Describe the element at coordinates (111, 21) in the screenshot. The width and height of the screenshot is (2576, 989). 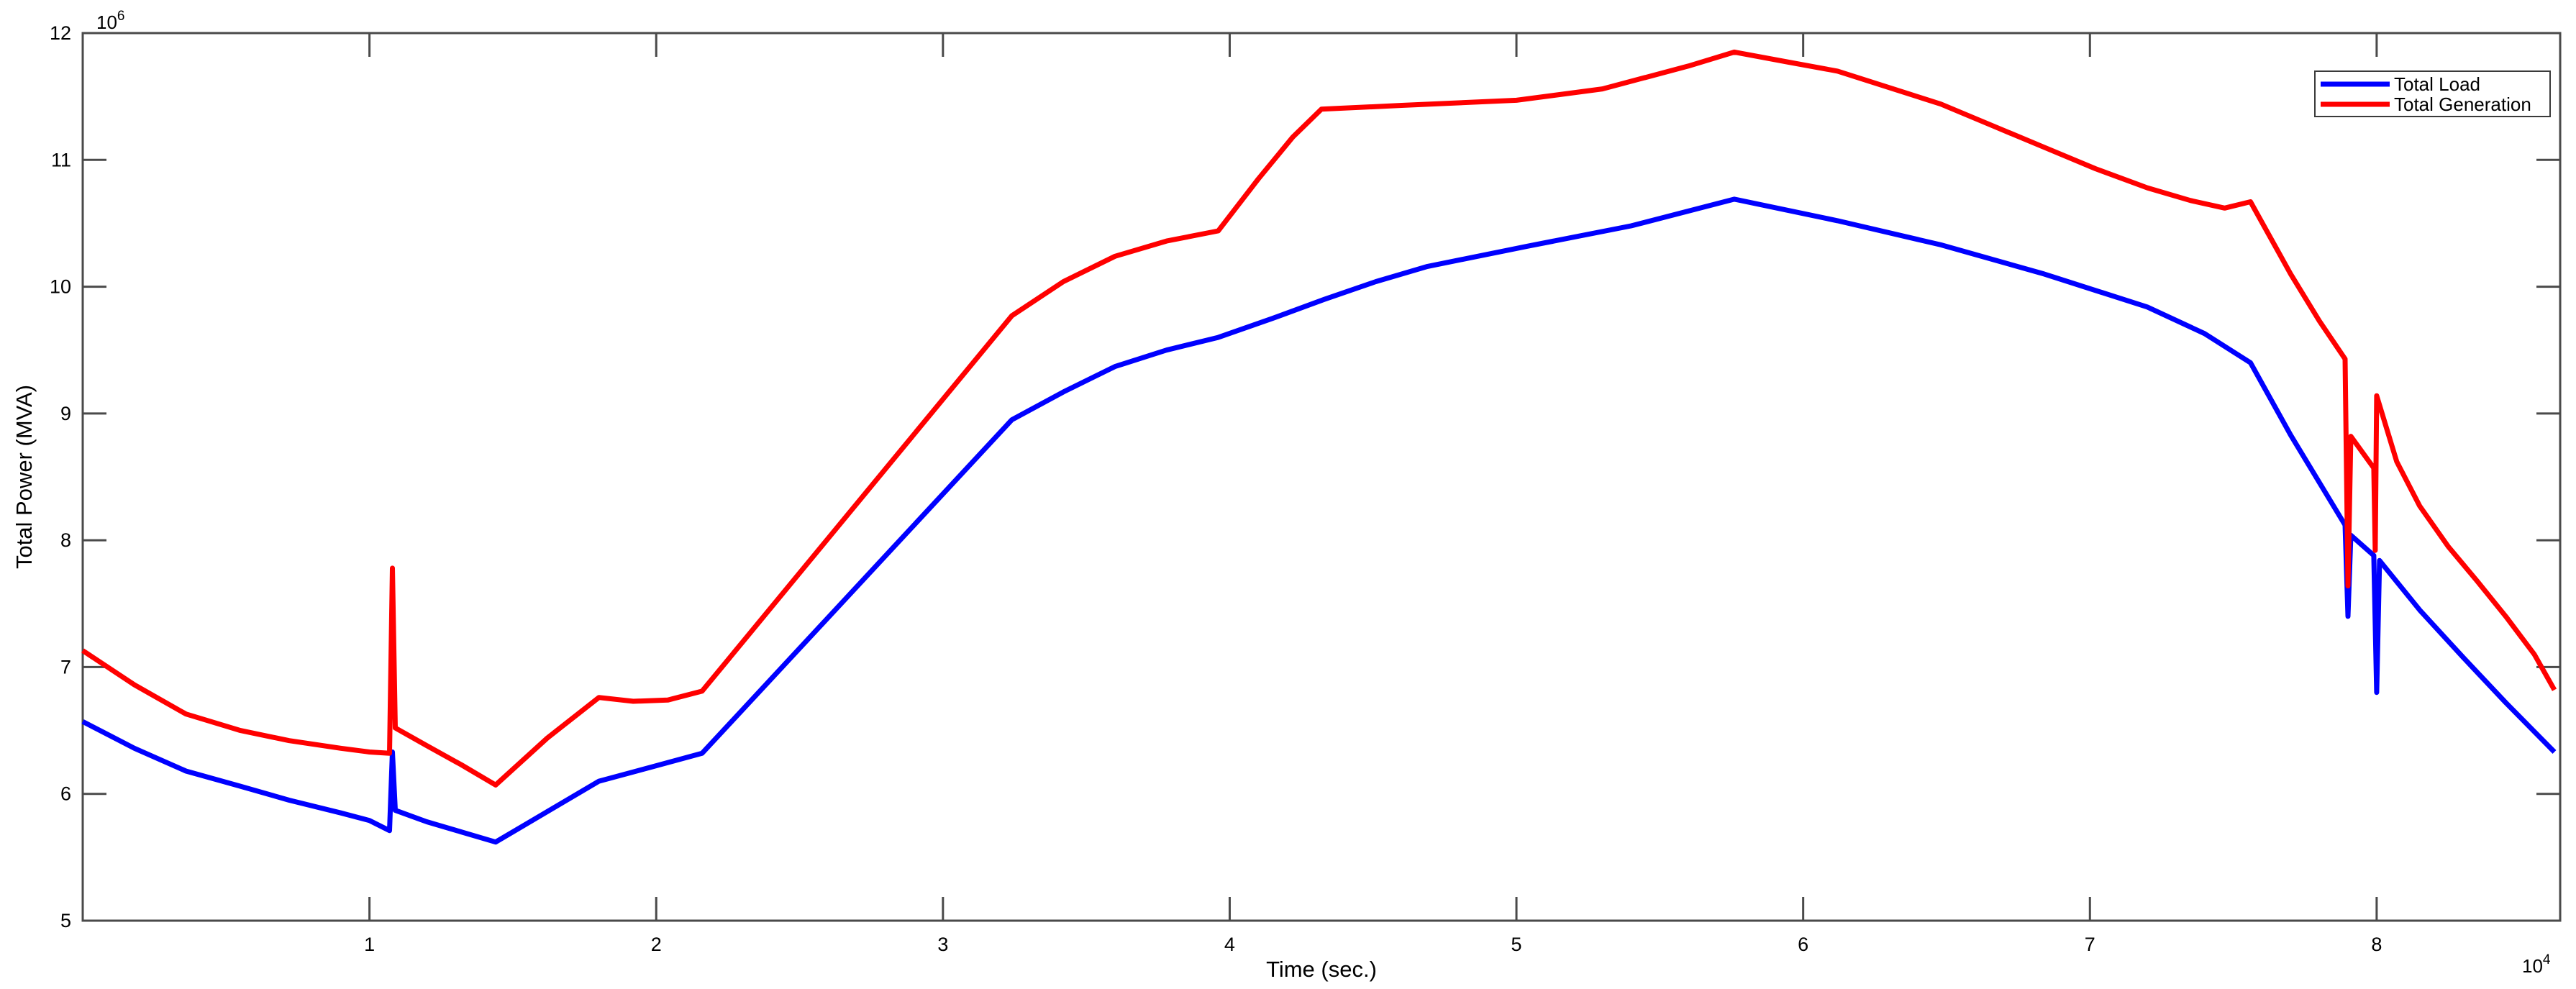
I see `y-axis-exponent: 106` at that location.